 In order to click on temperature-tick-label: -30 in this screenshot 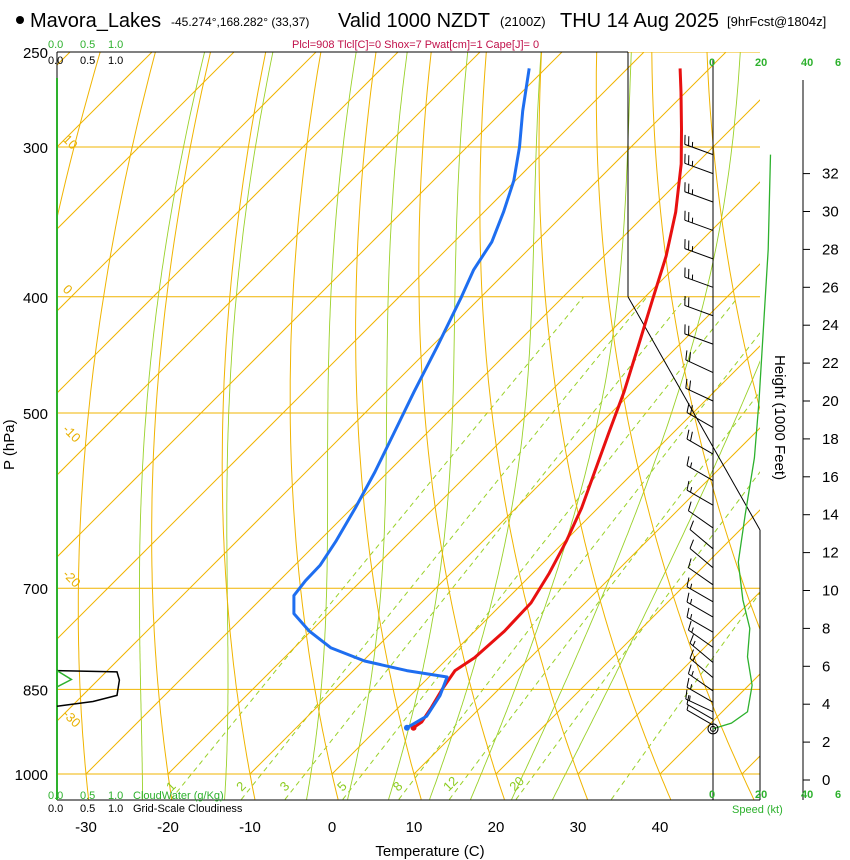, I will do `click(86, 827)`.